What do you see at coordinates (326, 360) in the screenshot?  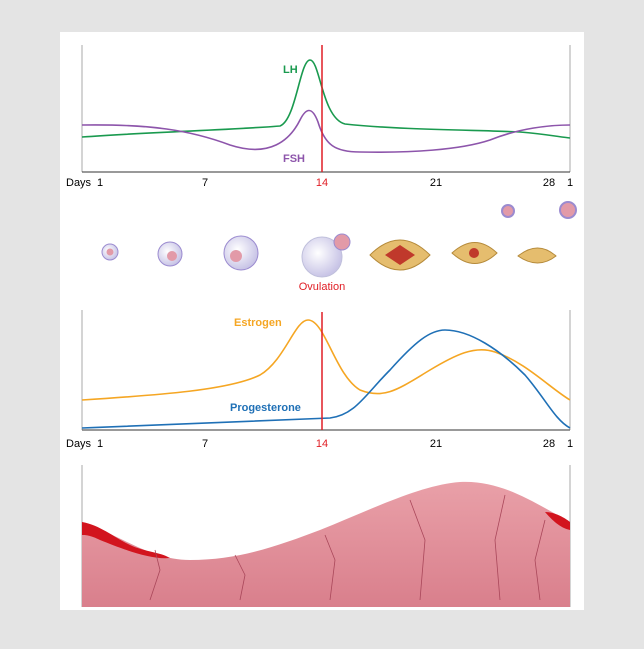 I see `estrogen-curve` at bounding box center [326, 360].